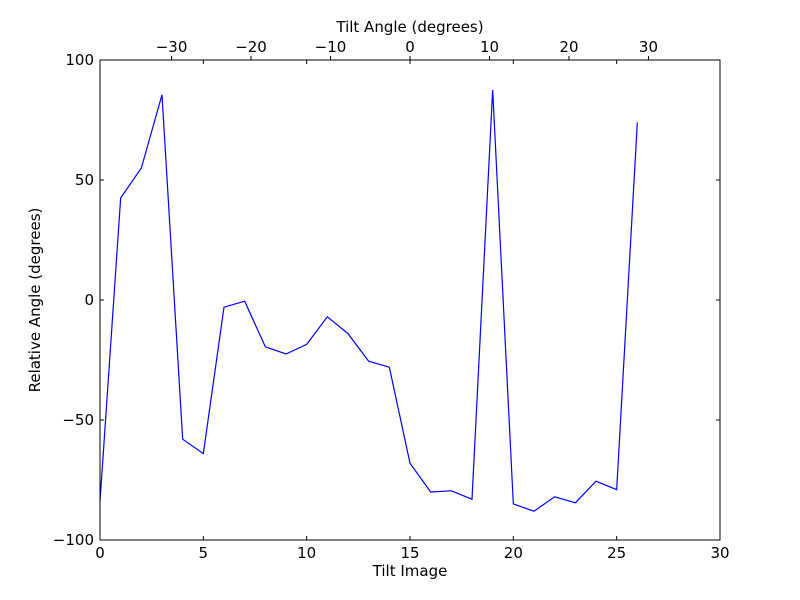  What do you see at coordinates (306, 553) in the screenshot?
I see `x-tick-label: 10` at bounding box center [306, 553].